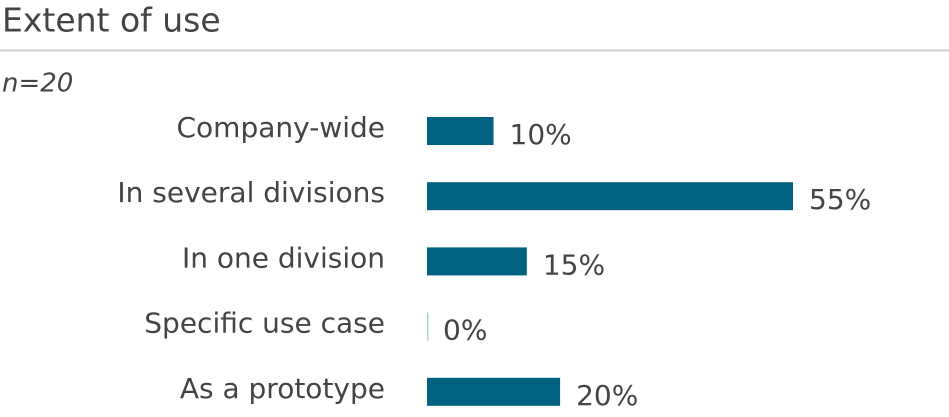  Describe the element at coordinates (37, 84) in the screenshot. I see `chart-subtitle: n=20` at that location.